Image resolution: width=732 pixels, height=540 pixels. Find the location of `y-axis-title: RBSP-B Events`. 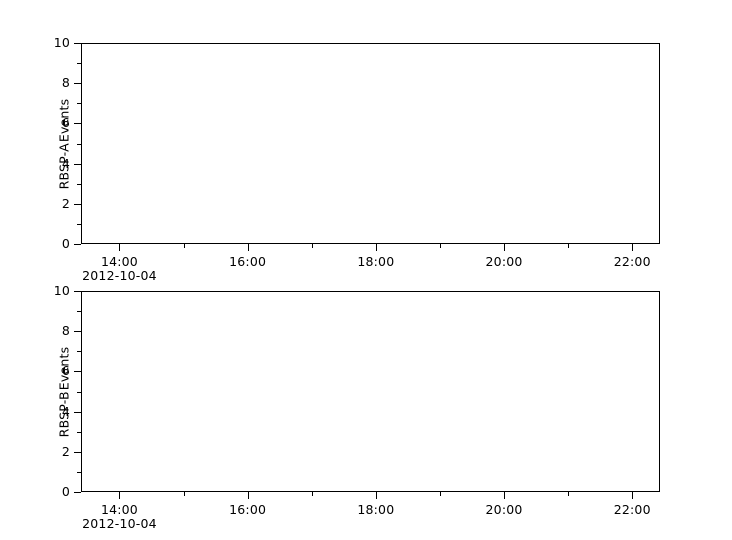

y-axis-title: RBSP-B Events is located at coordinates (64, 392).